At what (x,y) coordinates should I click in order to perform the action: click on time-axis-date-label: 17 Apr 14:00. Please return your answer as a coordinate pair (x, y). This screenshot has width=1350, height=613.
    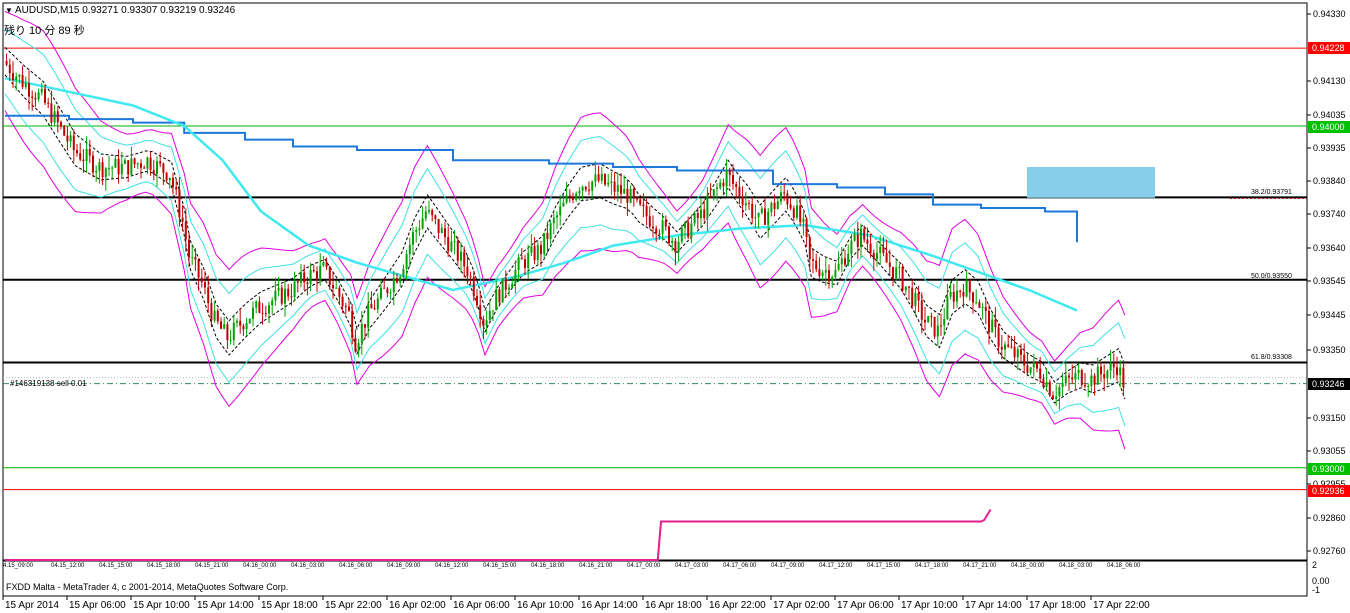
    Looking at the image, I should click on (993, 605).